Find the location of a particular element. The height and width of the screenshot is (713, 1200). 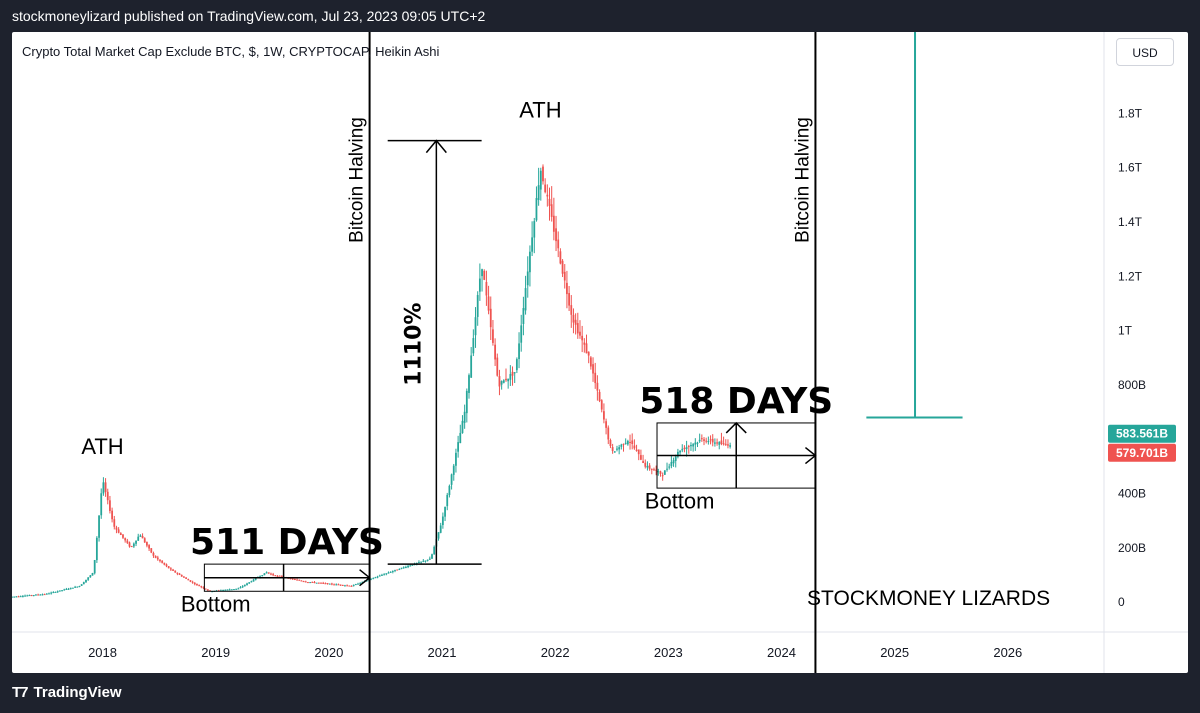

price-label: 583.561B is located at coordinates (1142, 434).